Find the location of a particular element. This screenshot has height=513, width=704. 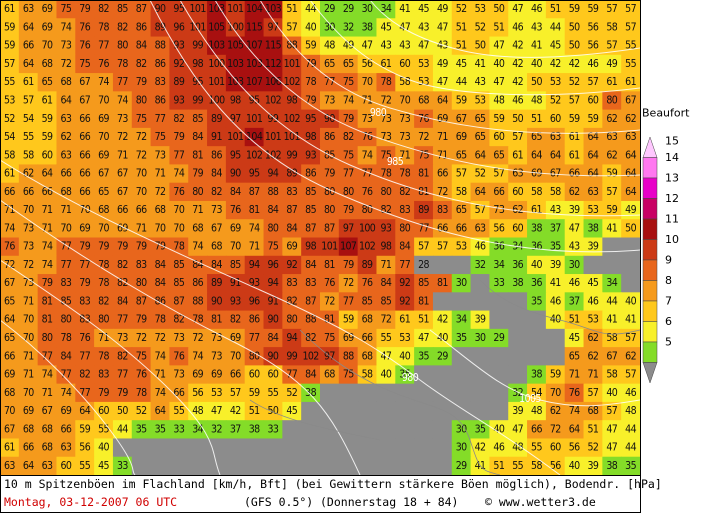

wind-value: 32 is located at coordinates (216, 429).